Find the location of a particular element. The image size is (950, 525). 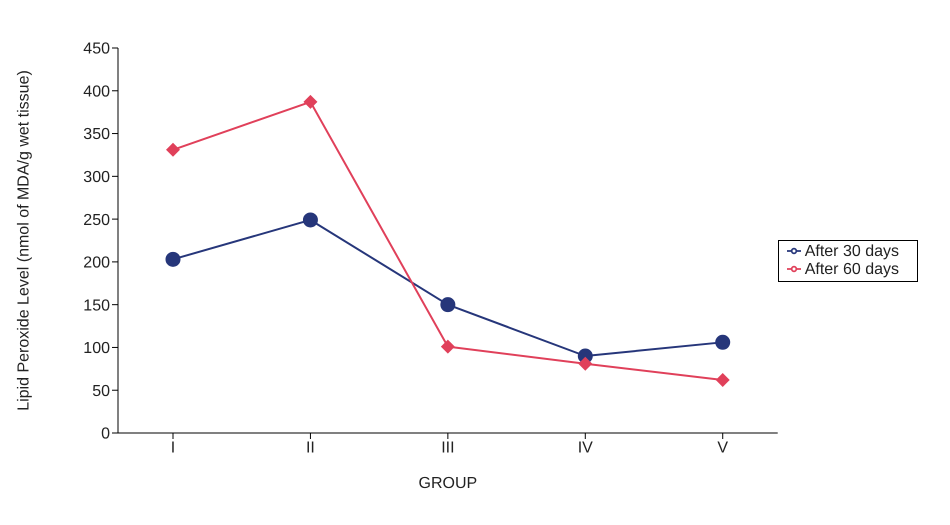

y-tick-label: 200 is located at coordinates (96, 263).